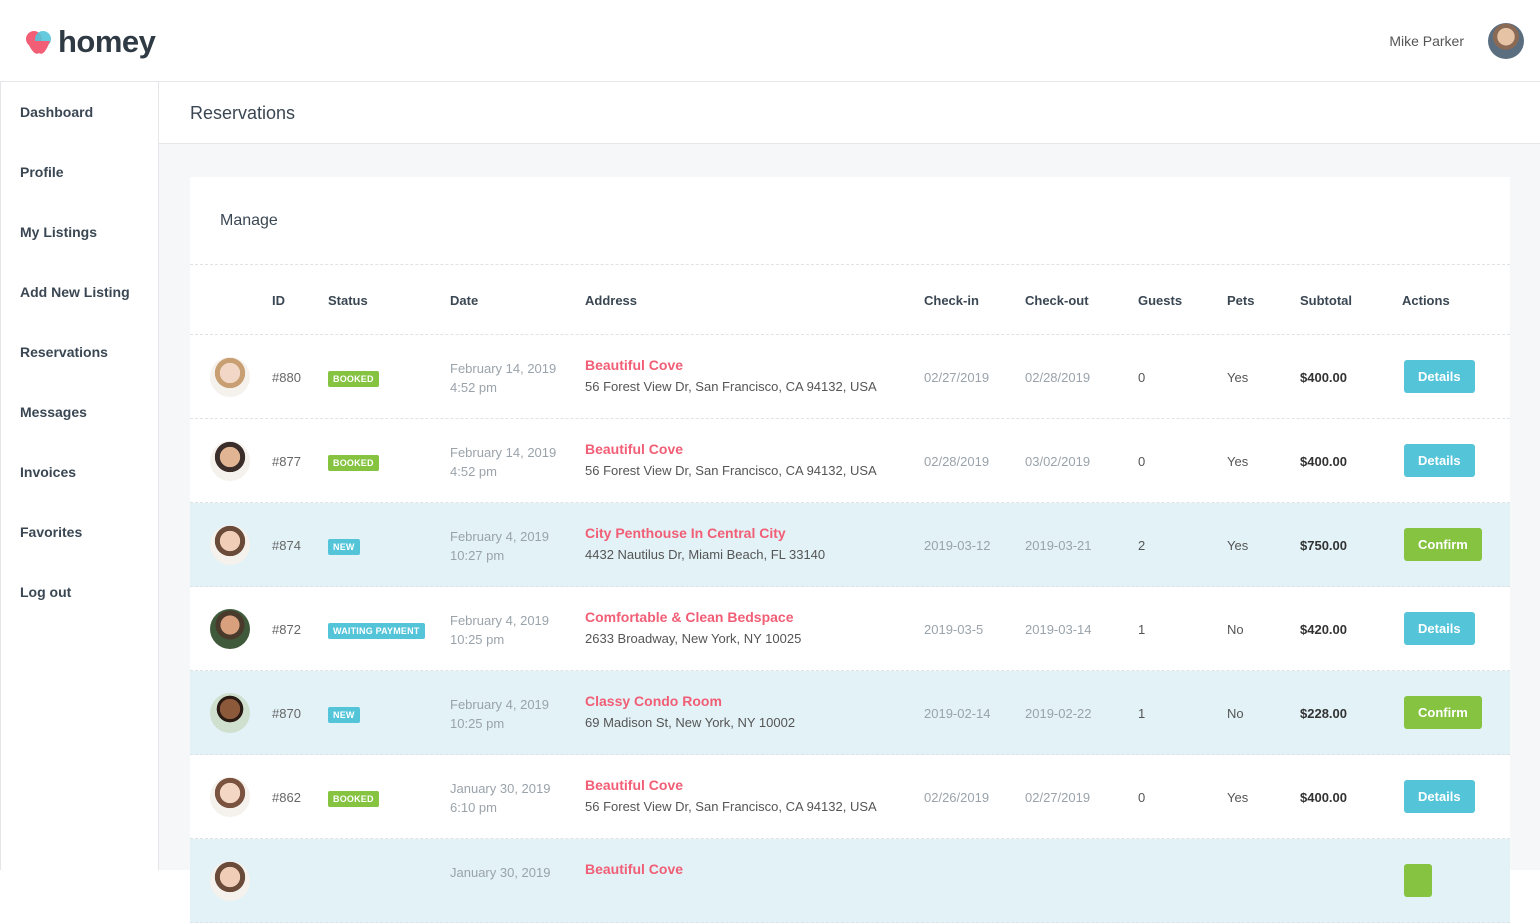 Image resolution: width=1540 pixels, height=923 pixels. What do you see at coordinates (53, 412) in the screenshot?
I see `sidebar-item-messages: Messages` at bounding box center [53, 412].